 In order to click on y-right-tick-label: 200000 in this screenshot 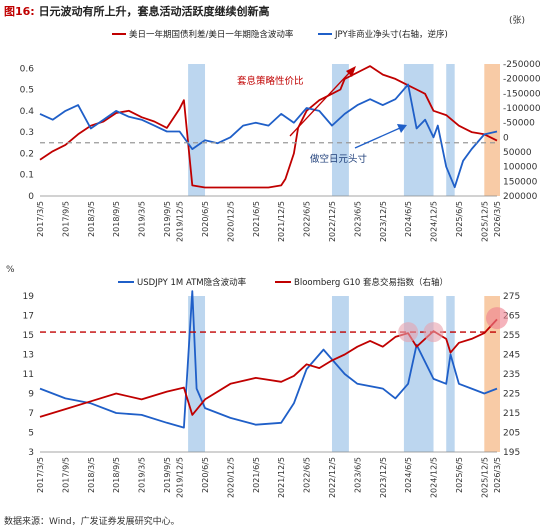, I will do `click(520, 197)`.